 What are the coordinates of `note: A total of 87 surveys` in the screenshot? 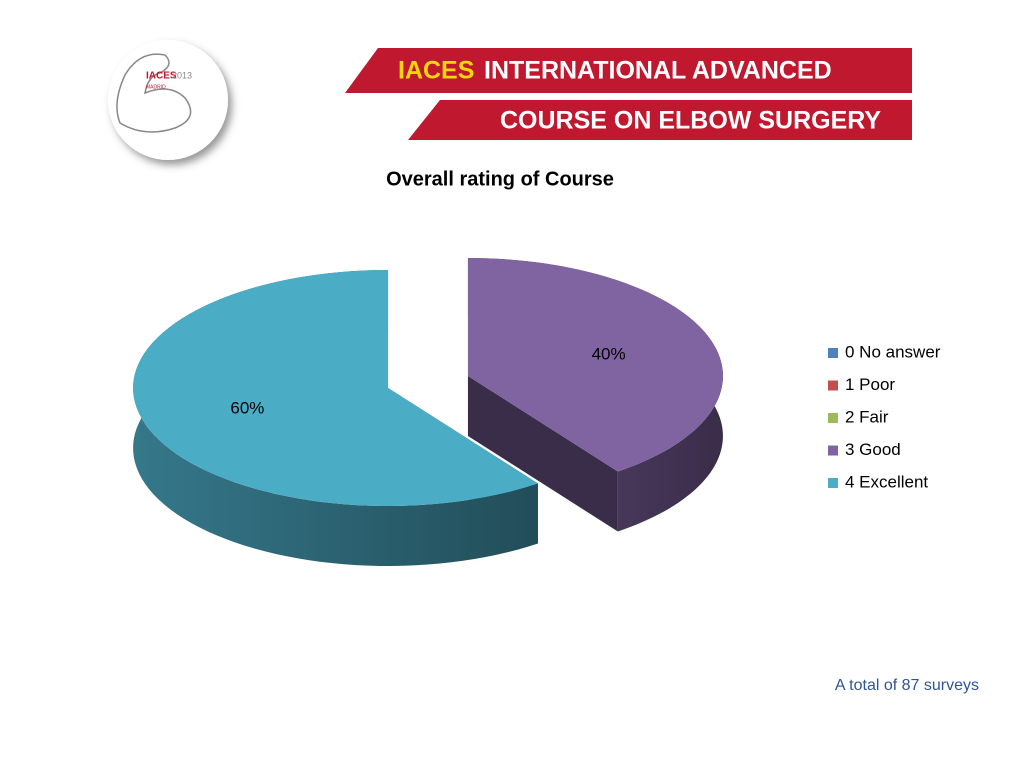 It's located at (907, 685).